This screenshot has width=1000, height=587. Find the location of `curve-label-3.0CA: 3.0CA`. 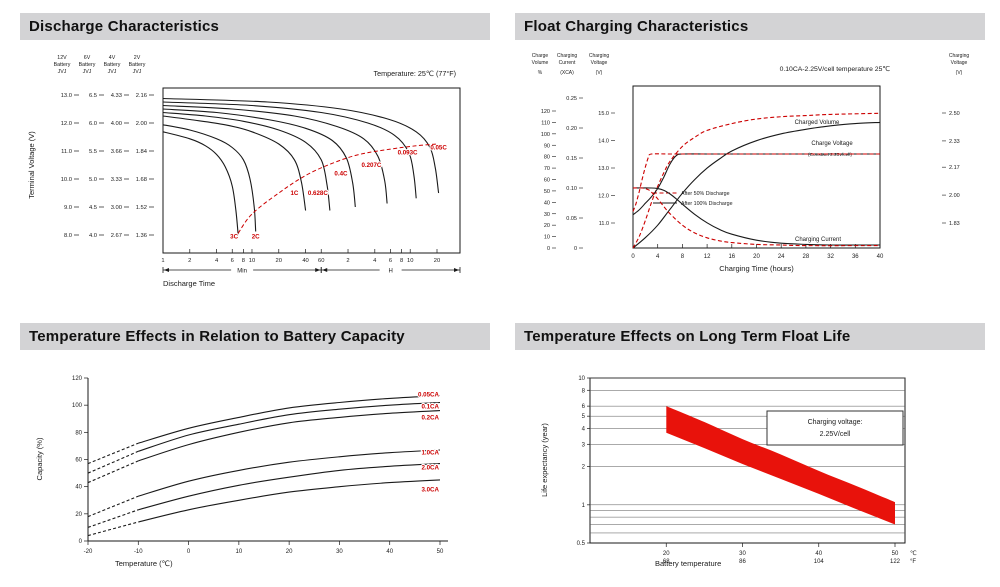

curve-label-3.0CA: 3.0CA is located at coordinates (430, 489).